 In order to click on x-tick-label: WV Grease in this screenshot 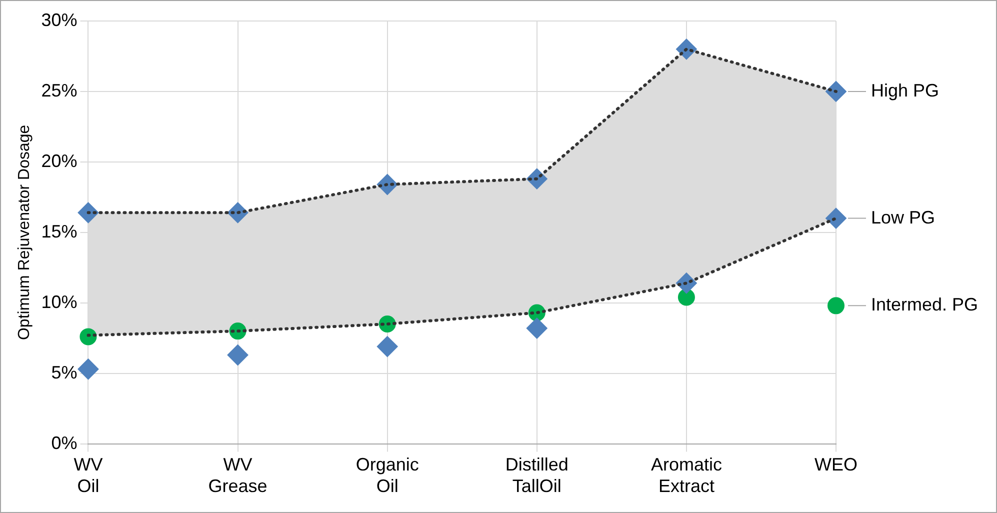, I will do `click(238, 475)`.